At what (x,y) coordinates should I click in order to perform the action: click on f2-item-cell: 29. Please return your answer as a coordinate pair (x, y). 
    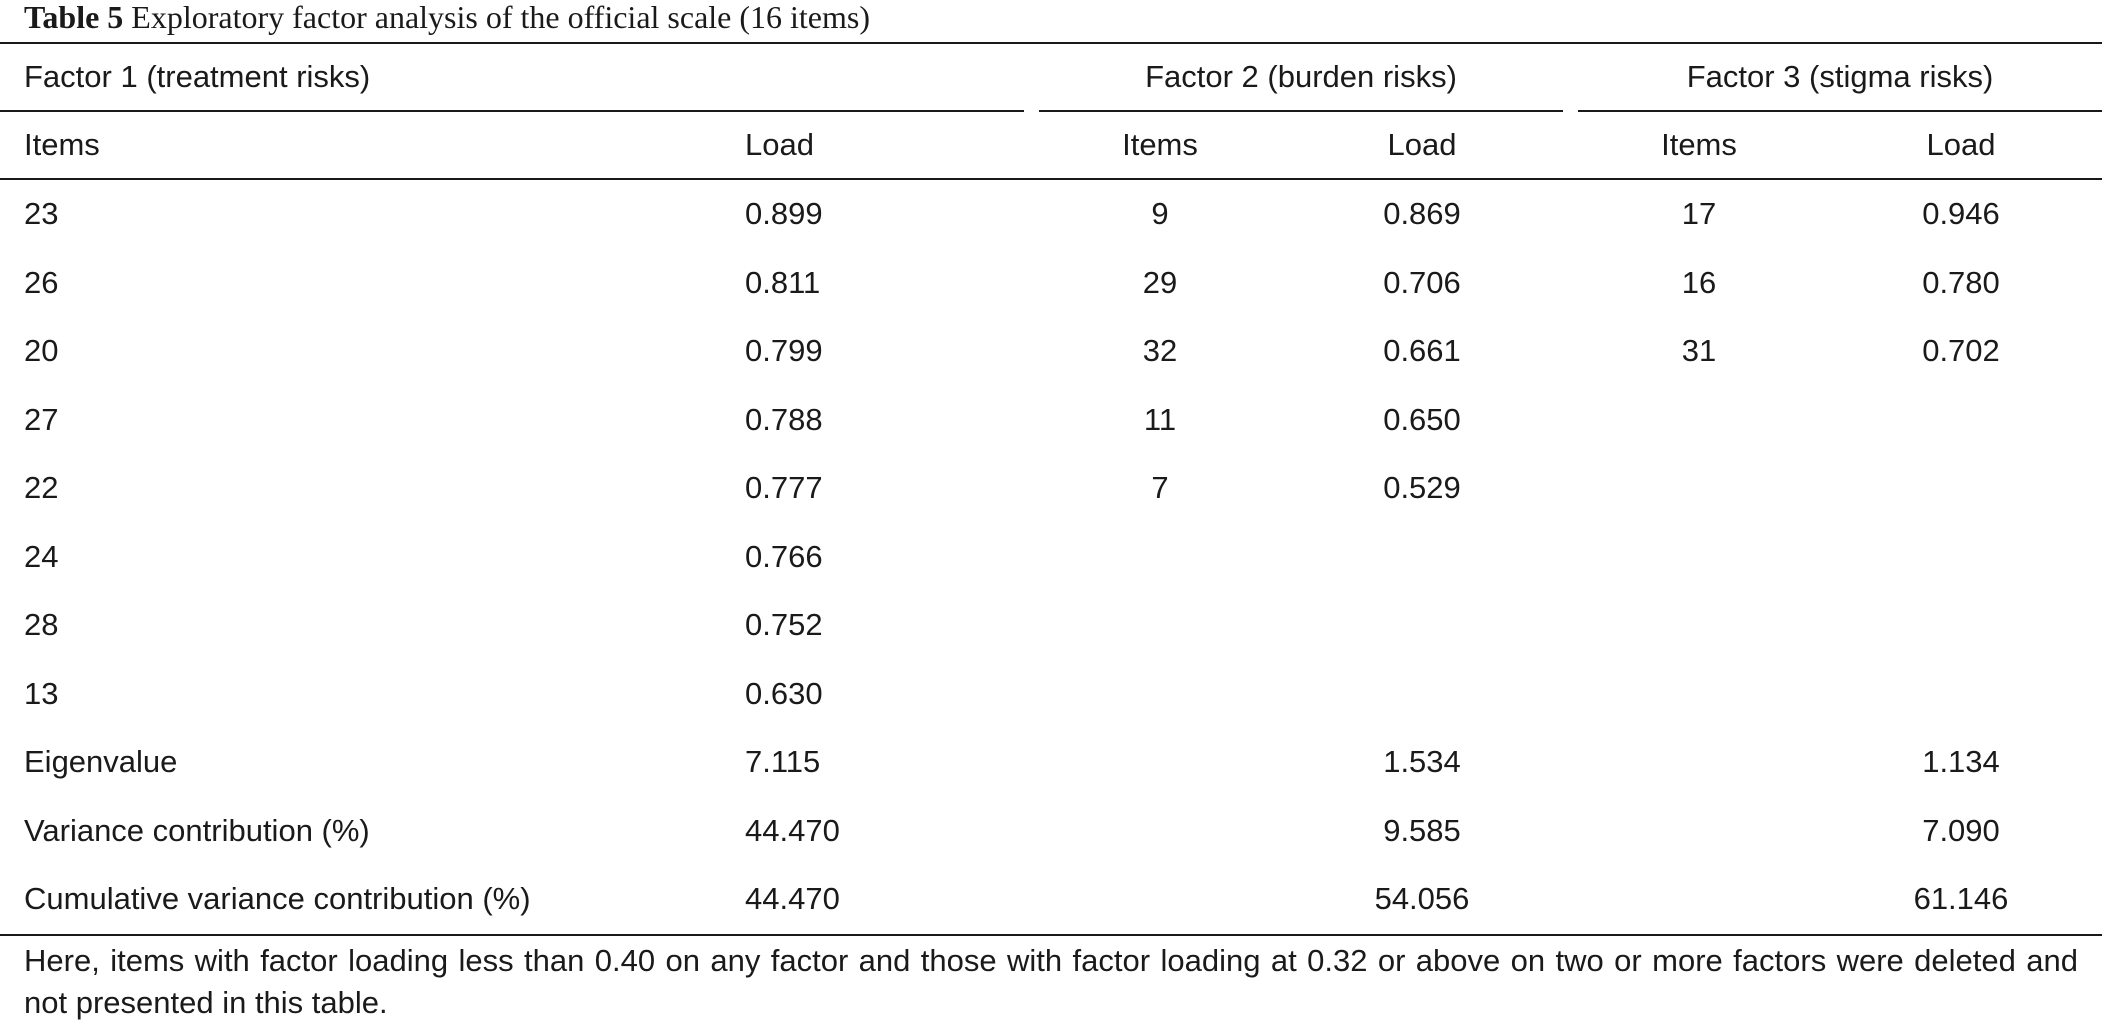
    Looking at the image, I should click on (1160, 282).